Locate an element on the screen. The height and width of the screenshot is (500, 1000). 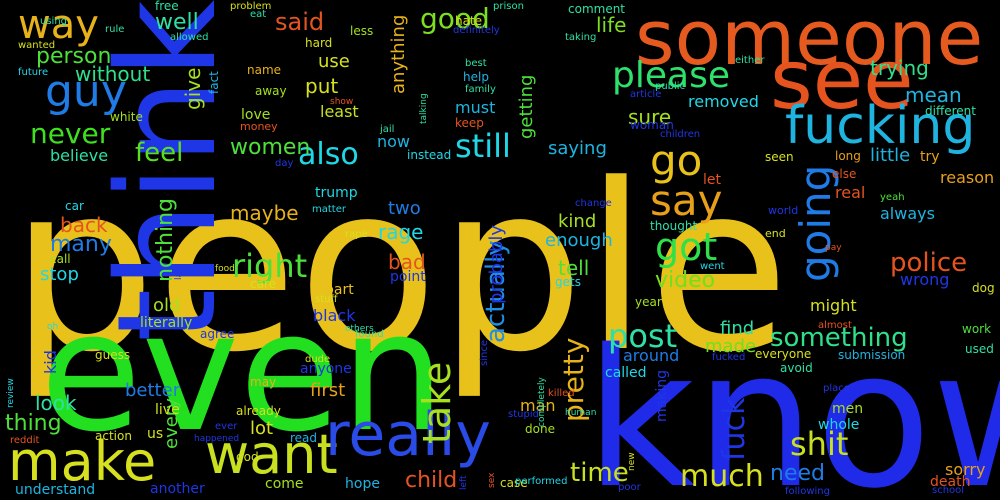
word-now: now is located at coordinates (394, 141).